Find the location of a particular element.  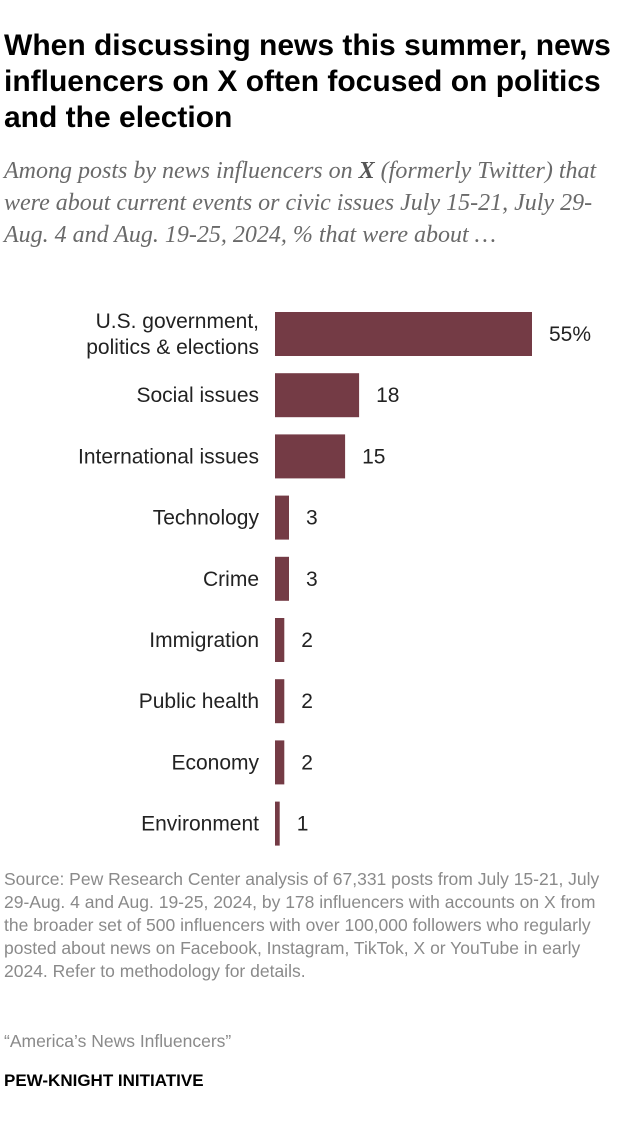

value-label-8: 1 is located at coordinates (303, 824).